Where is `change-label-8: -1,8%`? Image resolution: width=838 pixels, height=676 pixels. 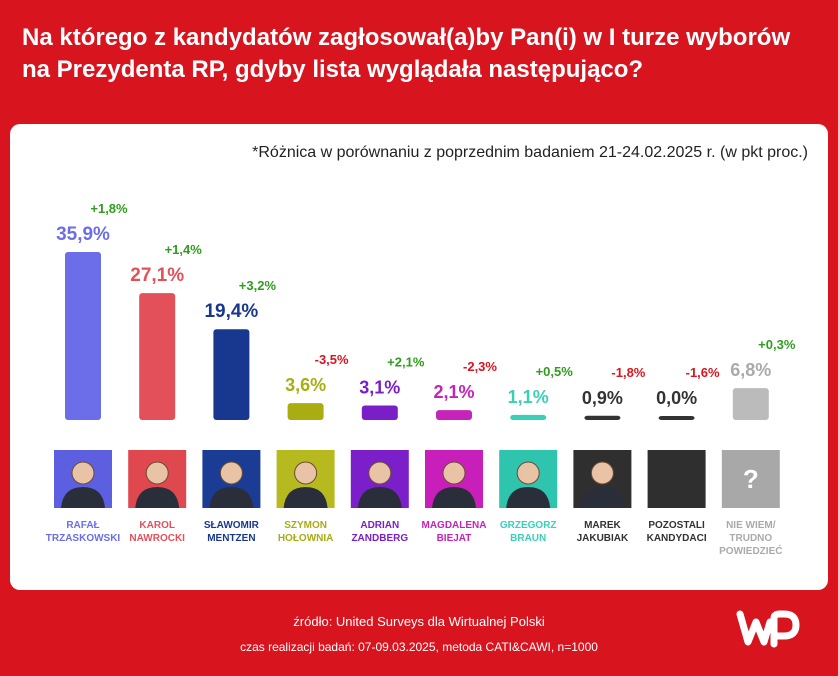
change-label-8: -1,8% is located at coordinates (628, 372).